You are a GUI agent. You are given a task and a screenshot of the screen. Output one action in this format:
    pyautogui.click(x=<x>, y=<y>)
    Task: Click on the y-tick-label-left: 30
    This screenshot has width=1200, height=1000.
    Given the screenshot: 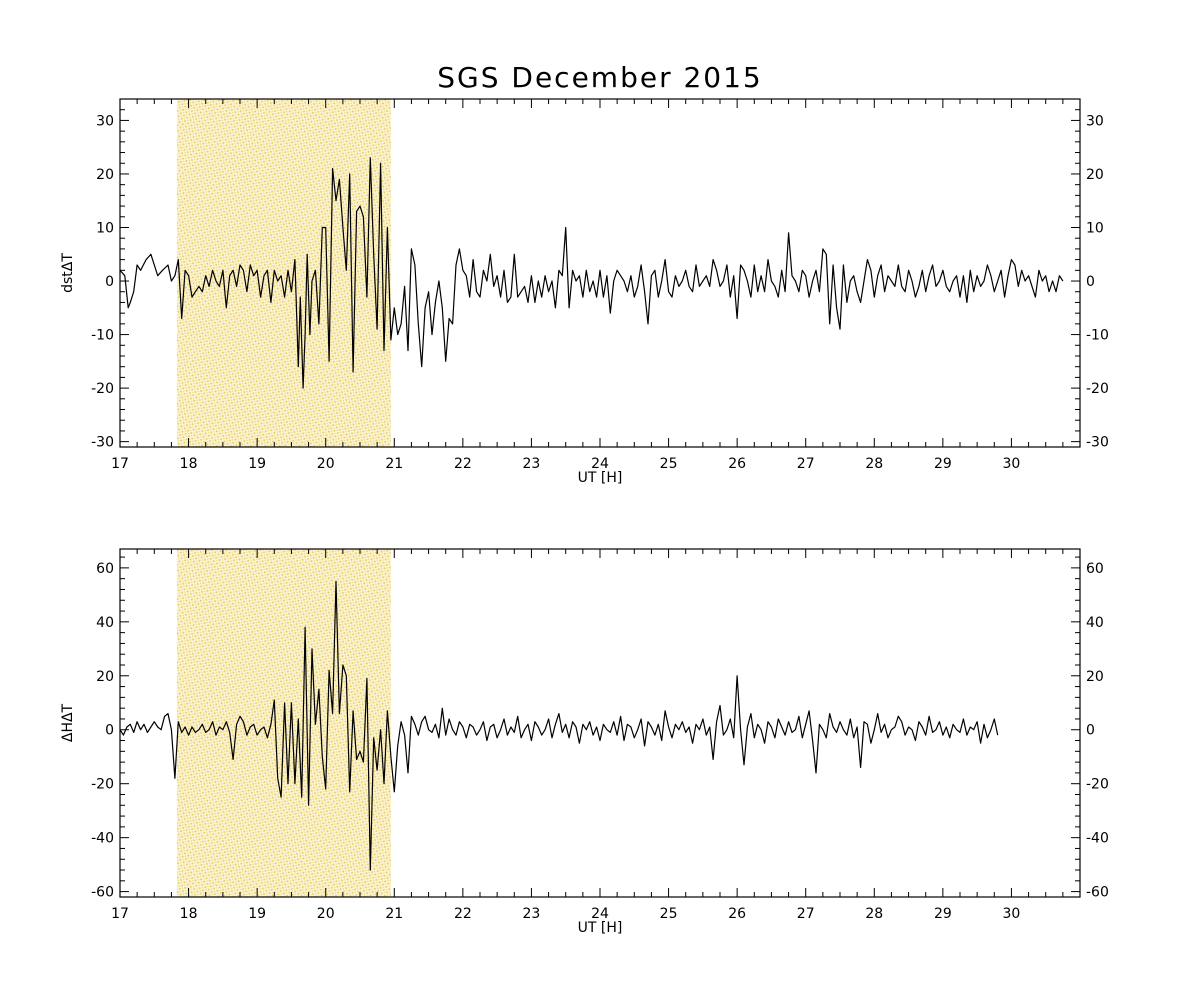 What is the action you would take?
    pyautogui.click(x=105, y=121)
    